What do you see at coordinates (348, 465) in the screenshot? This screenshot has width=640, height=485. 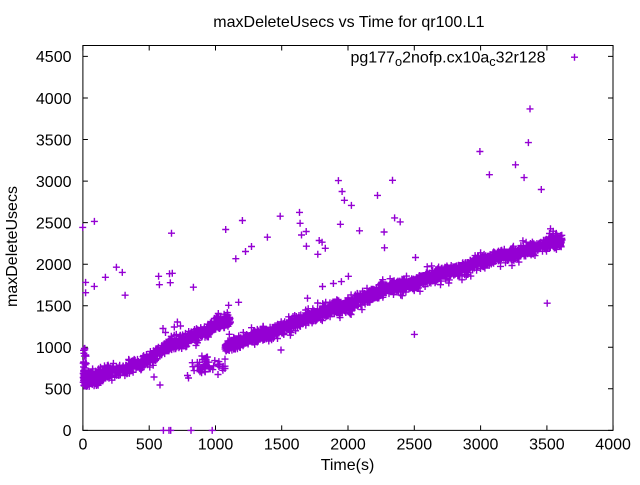 I see `svg-text: Time(s)` at bounding box center [348, 465].